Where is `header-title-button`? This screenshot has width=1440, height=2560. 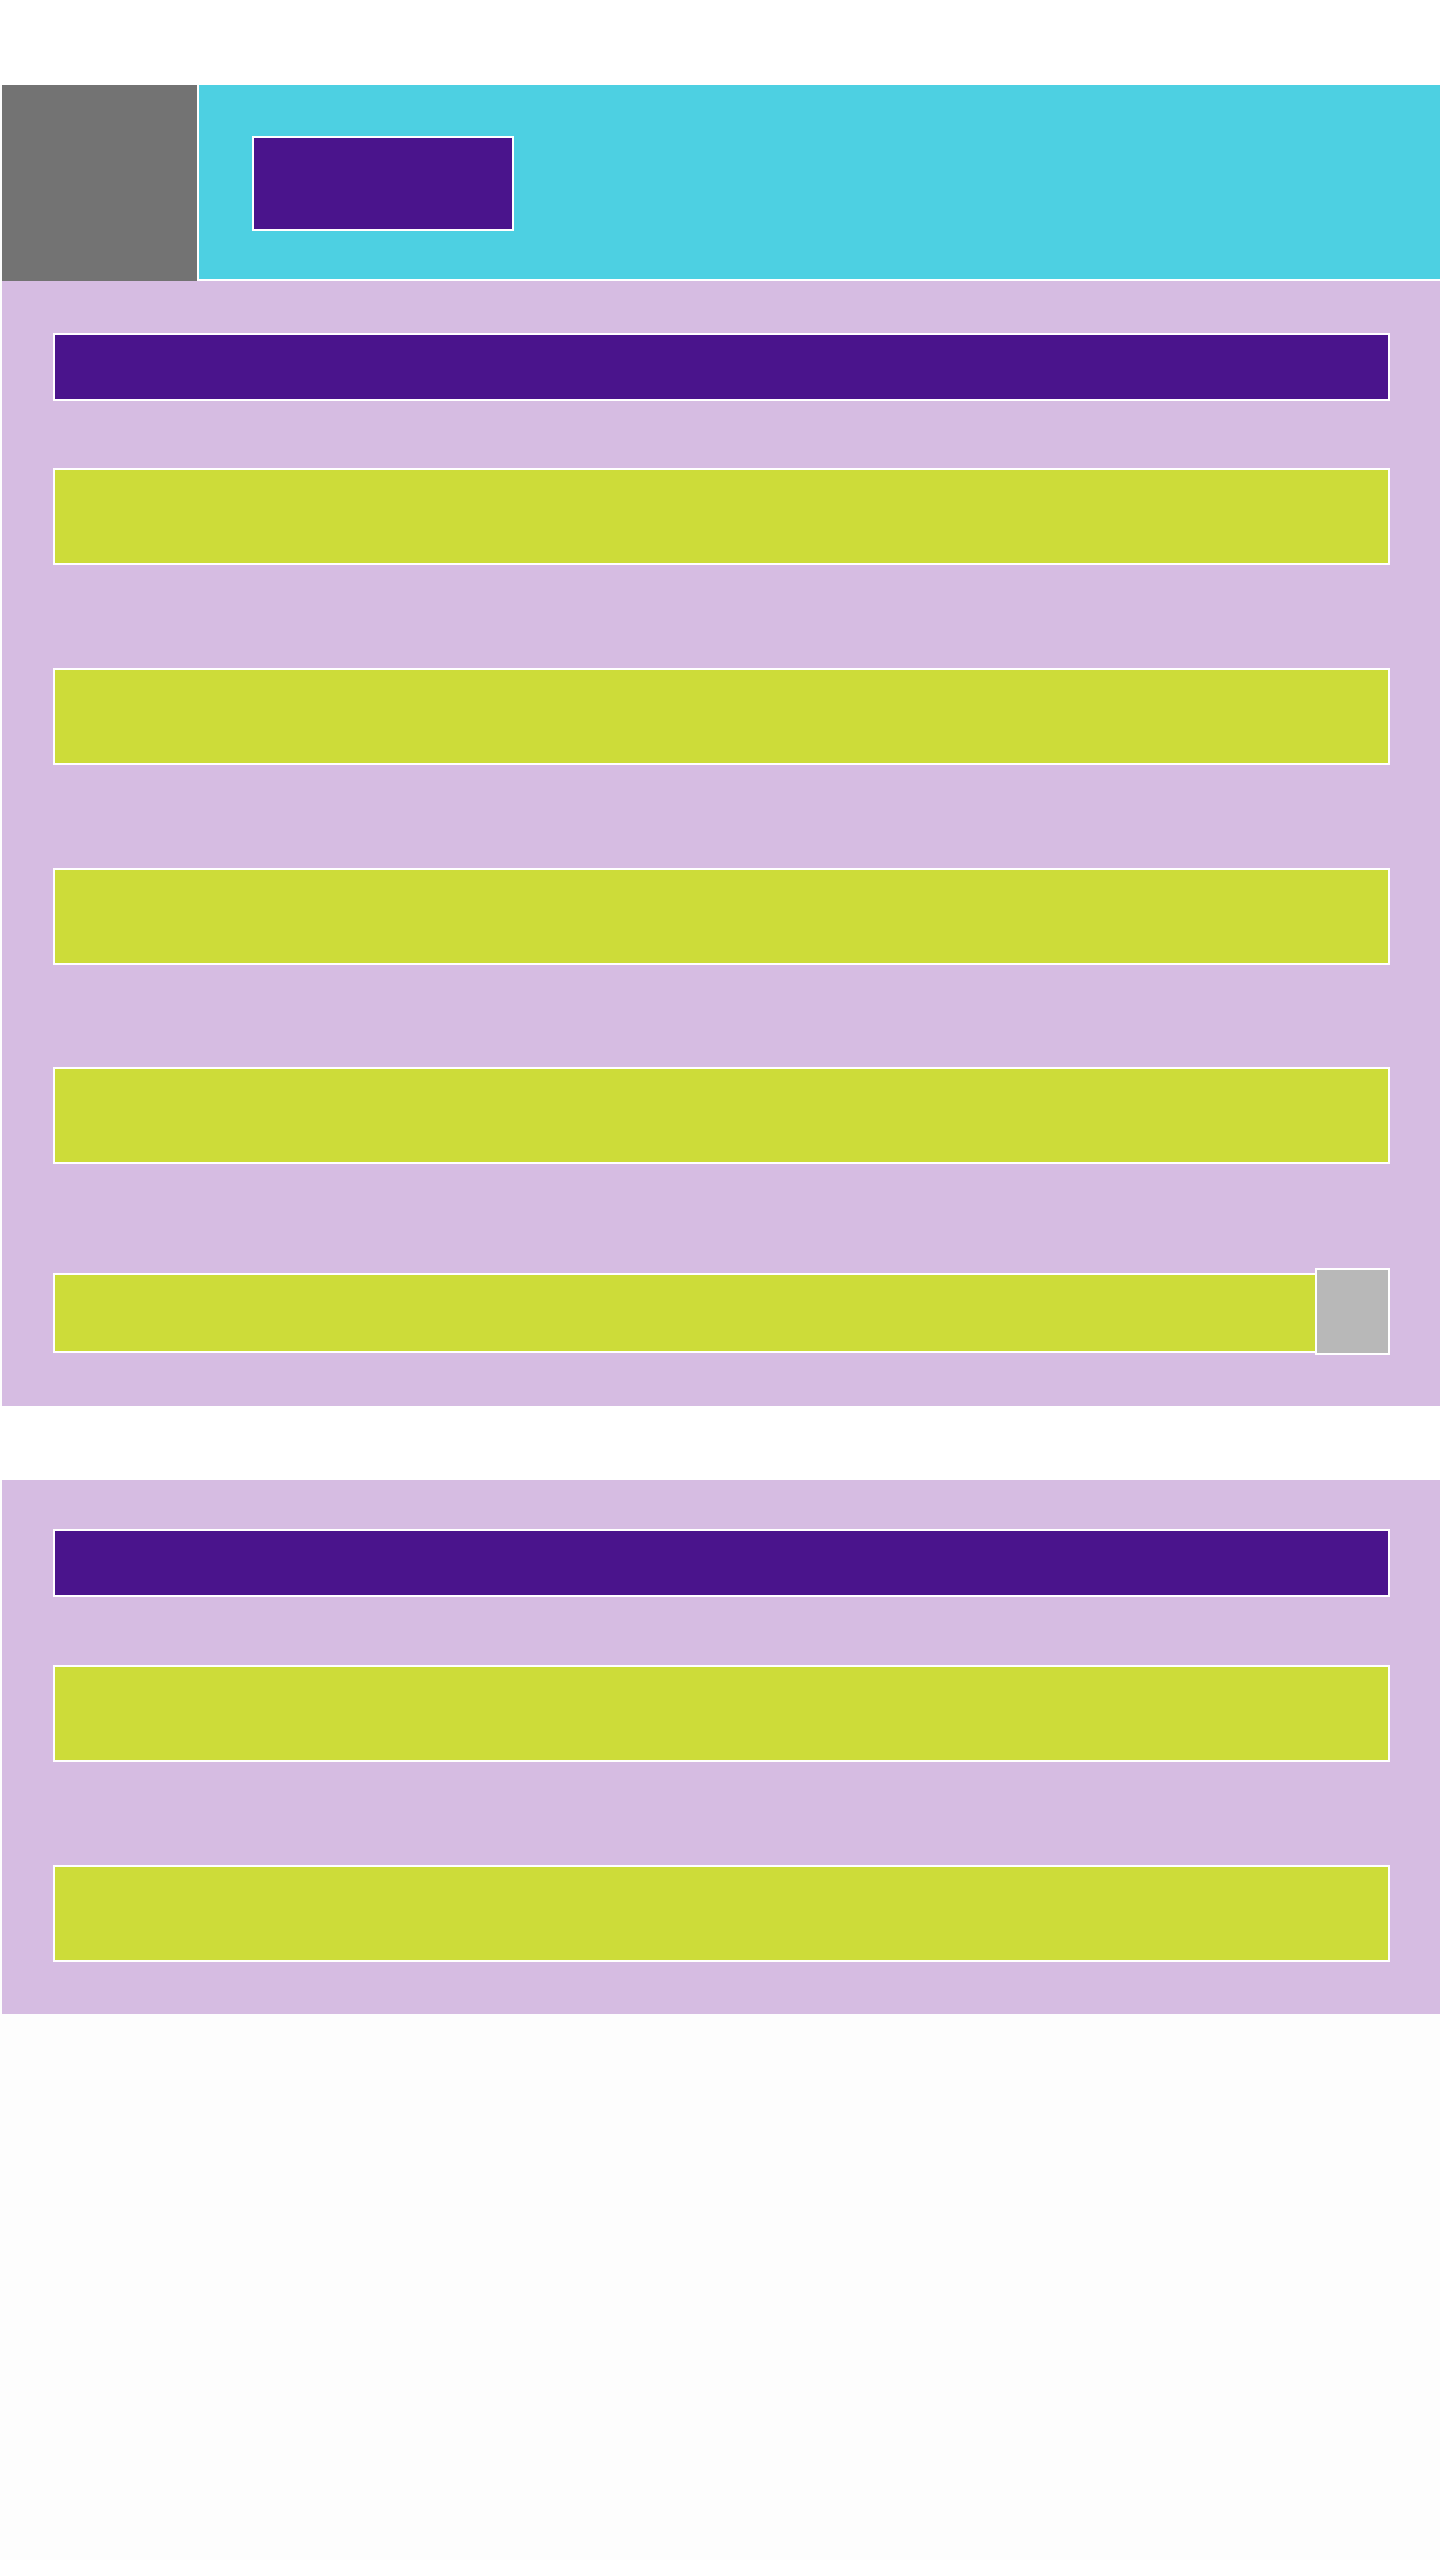
header-title-button is located at coordinates (383, 183).